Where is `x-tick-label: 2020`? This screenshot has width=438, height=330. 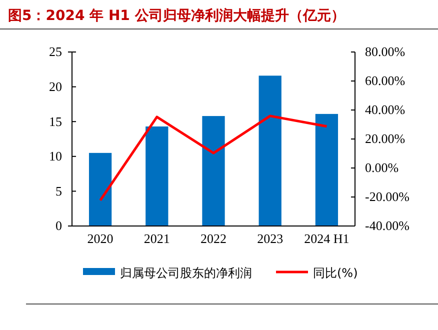 x-tick-label: 2020 is located at coordinates (100, 238).